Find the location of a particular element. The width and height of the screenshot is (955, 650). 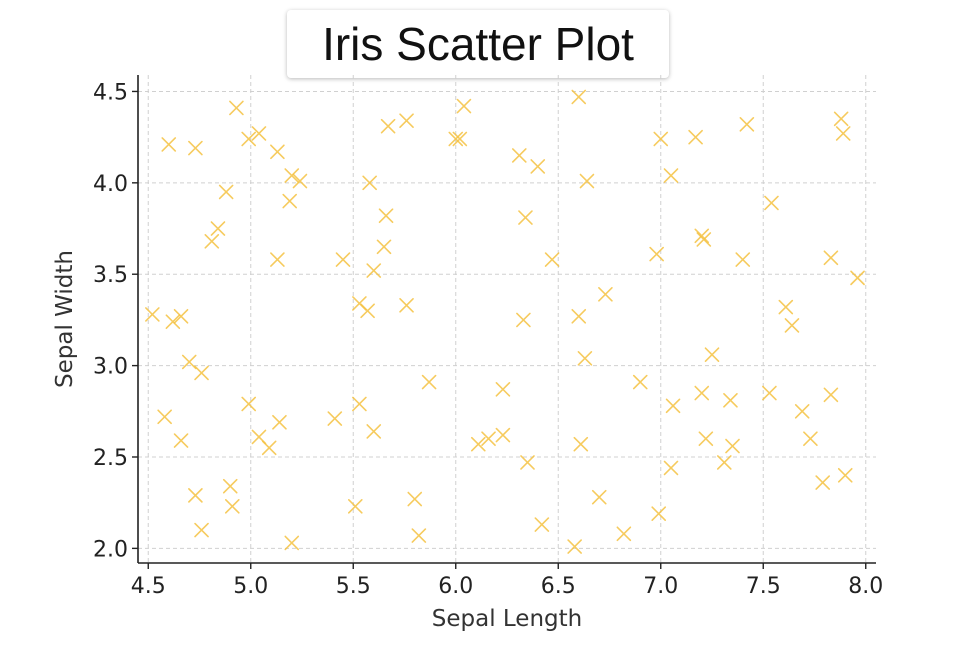

x-tick-label: 5.5 is located at coordinates (353, 586).